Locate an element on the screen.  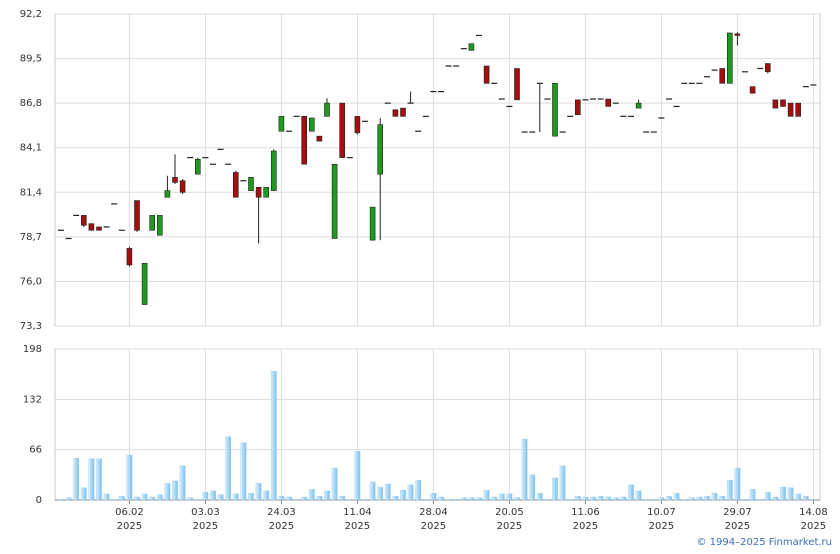
x-tick-label: 20.05 2025 is located at coordinates (509, 519).